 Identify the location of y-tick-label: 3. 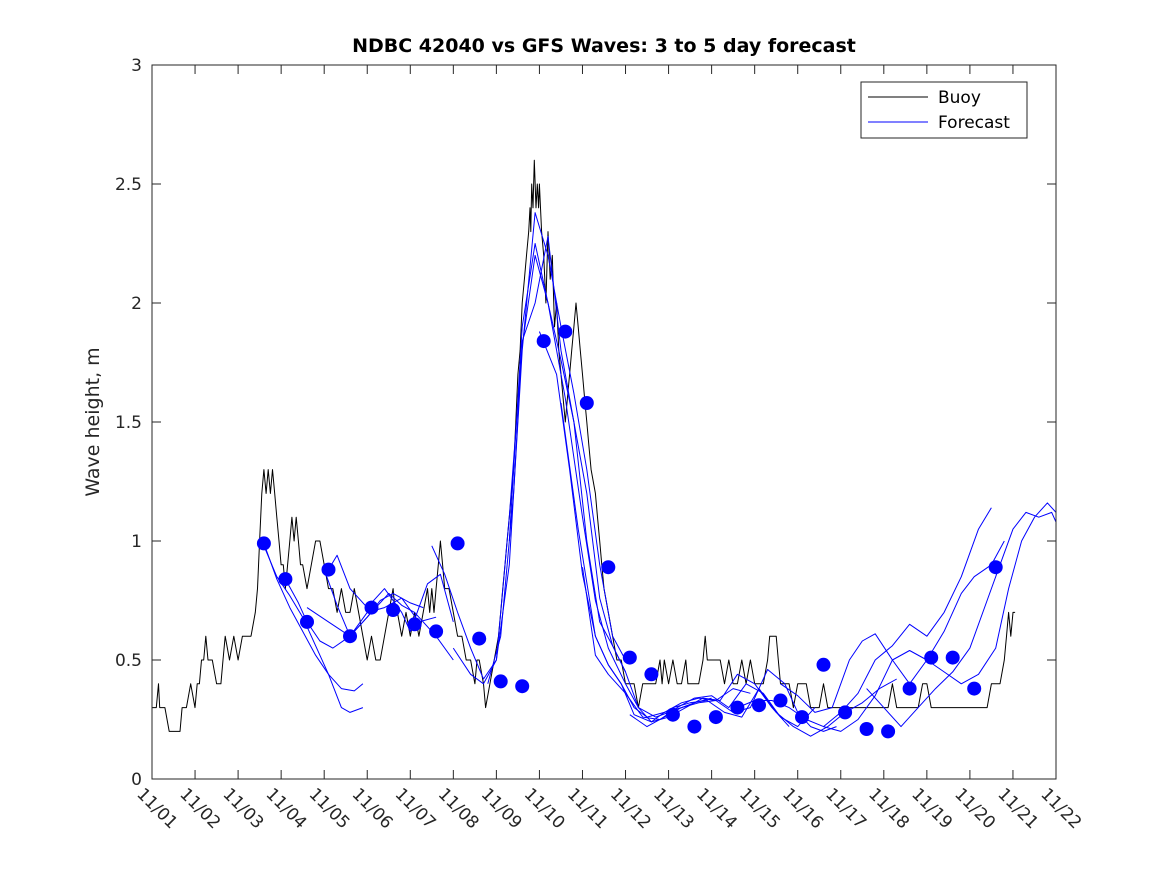
(136, 66).